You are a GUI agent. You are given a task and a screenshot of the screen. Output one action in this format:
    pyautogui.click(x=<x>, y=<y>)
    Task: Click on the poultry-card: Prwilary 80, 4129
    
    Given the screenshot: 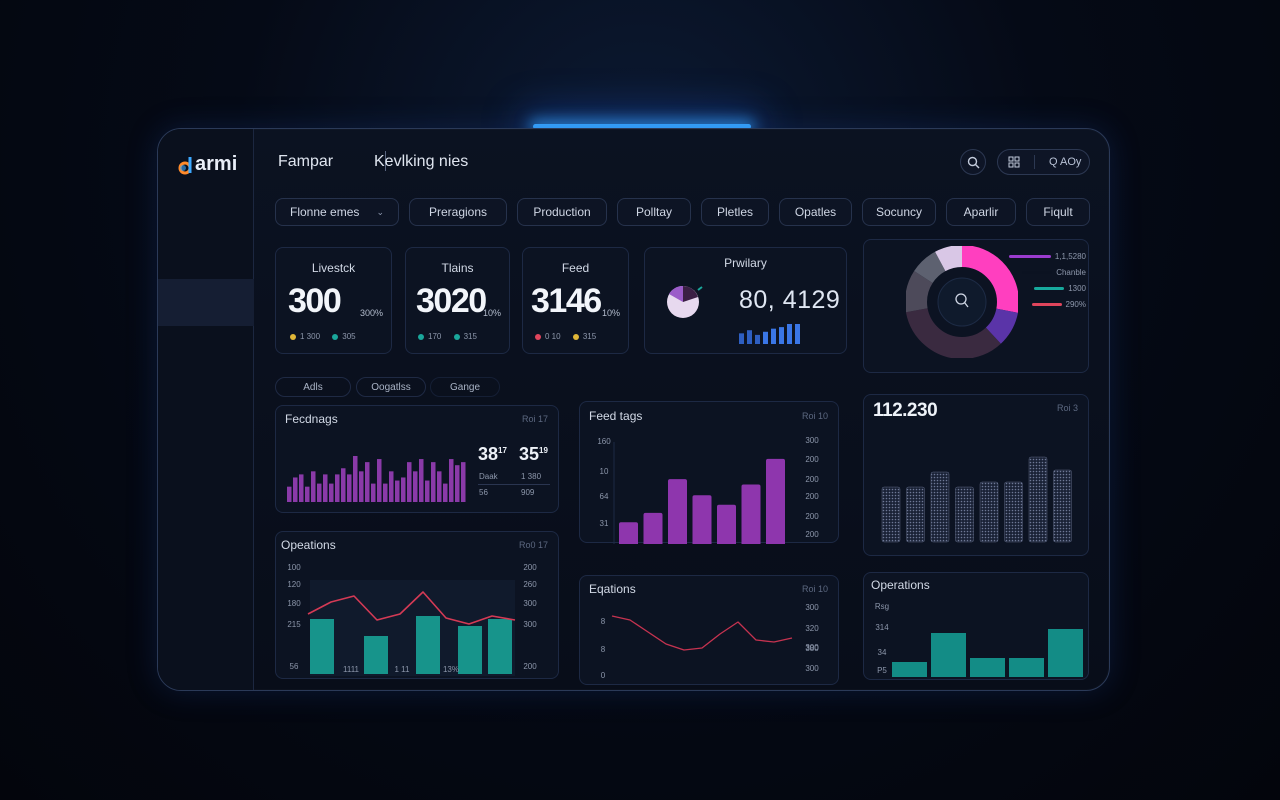 What is the action you would take?
    pyautogui.click(x=745, y=300)
    